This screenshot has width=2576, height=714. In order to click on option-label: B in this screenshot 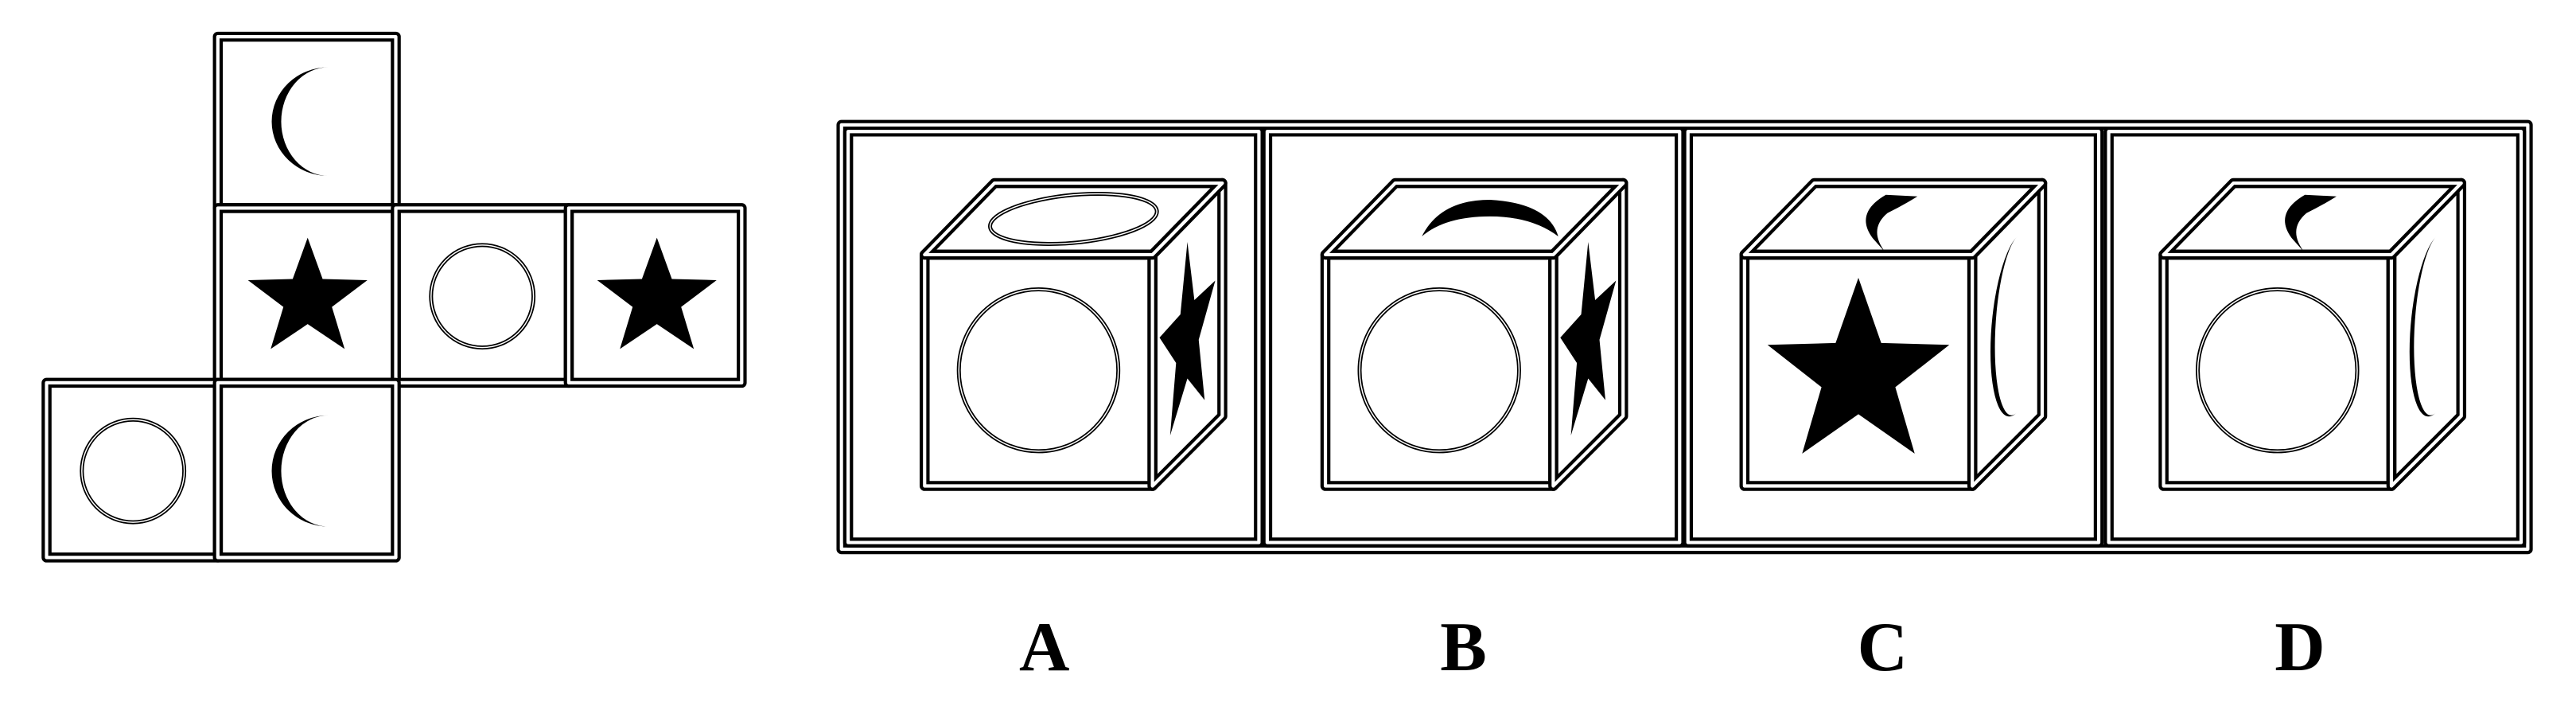, I will do `click(1464, 646)`.